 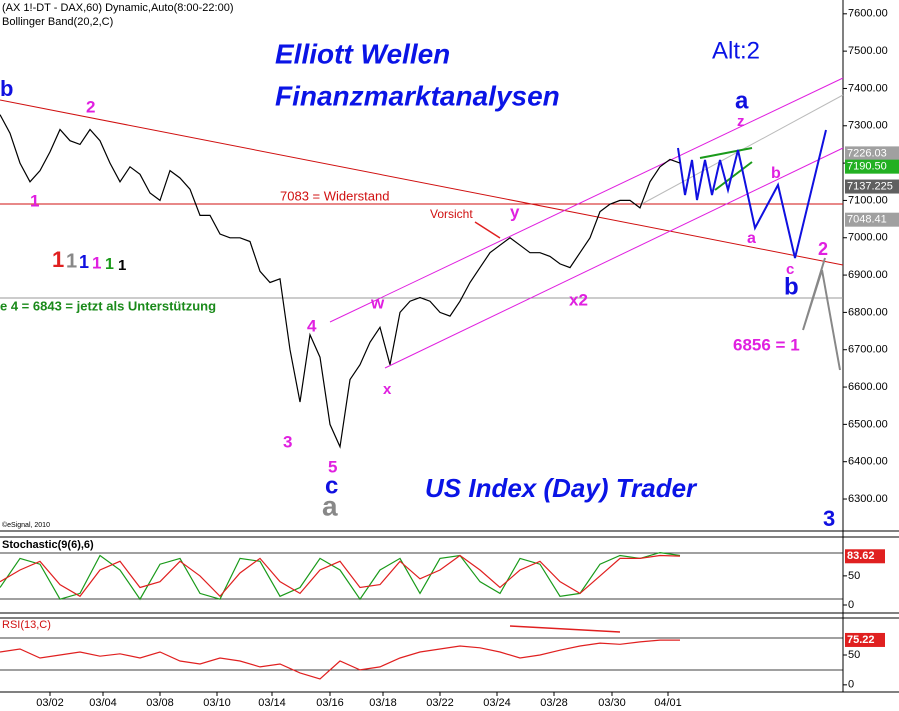 I want to click on last-value-label: 83.62, so click(x=861, y=556).